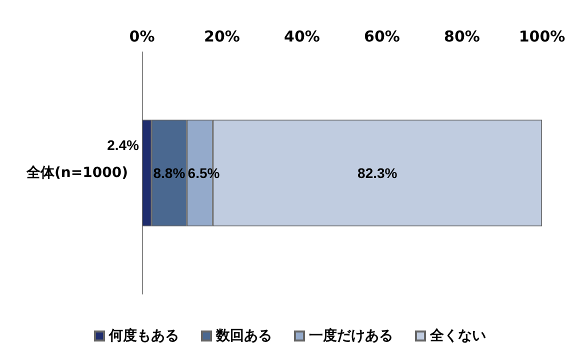 The image size is (580, 360). I want to click on data-label: 82.3%, so click(378, 173).